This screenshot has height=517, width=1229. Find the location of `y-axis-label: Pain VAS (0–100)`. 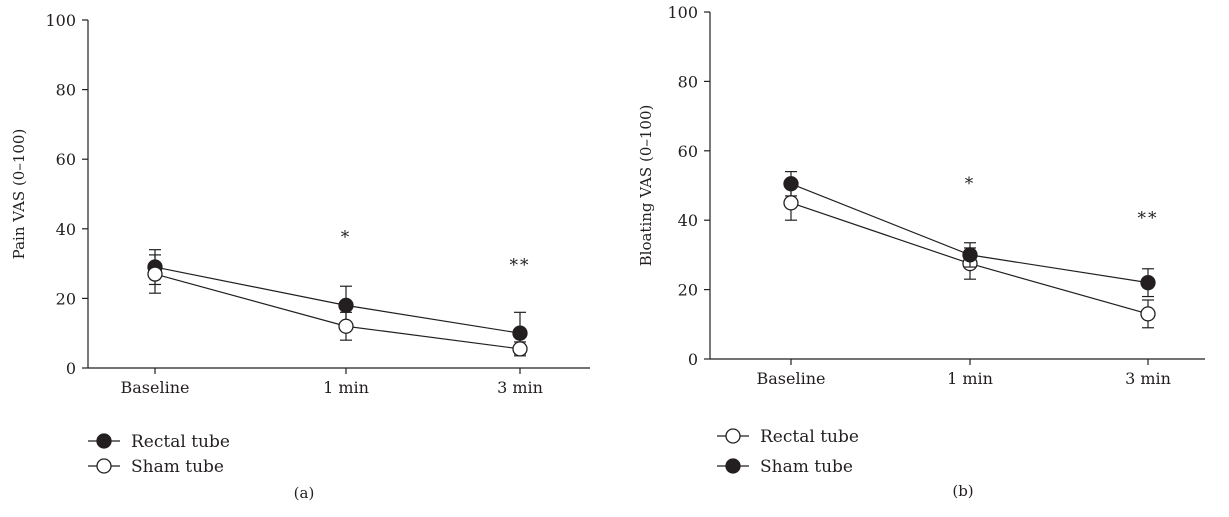

y-axis-label: Pain VAS (0–100) is located at coordinates (19, 194).